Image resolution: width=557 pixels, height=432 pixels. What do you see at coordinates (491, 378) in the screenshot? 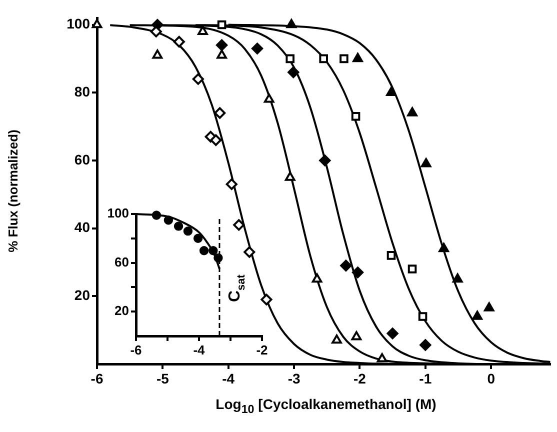
I see `x-tick-label: 0` at bounding box center [491, 378].